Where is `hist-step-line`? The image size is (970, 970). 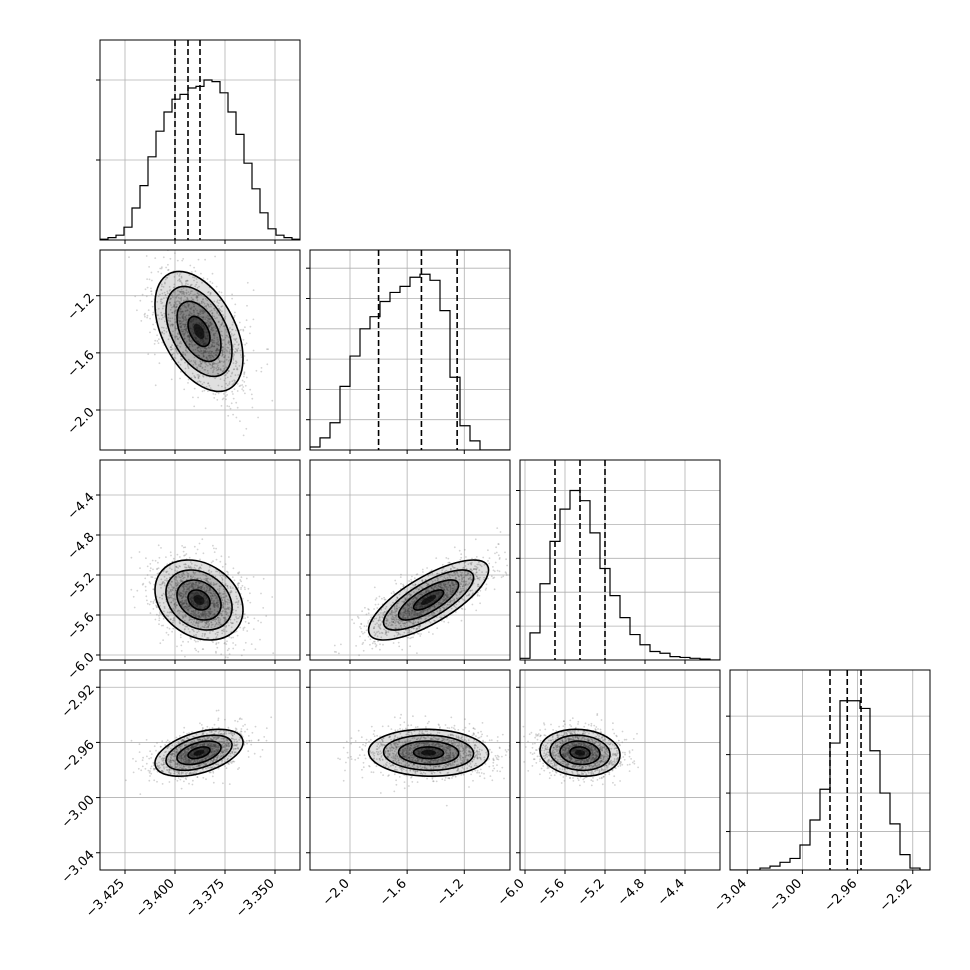 hist-step-line is located at coordinates (410, 361).